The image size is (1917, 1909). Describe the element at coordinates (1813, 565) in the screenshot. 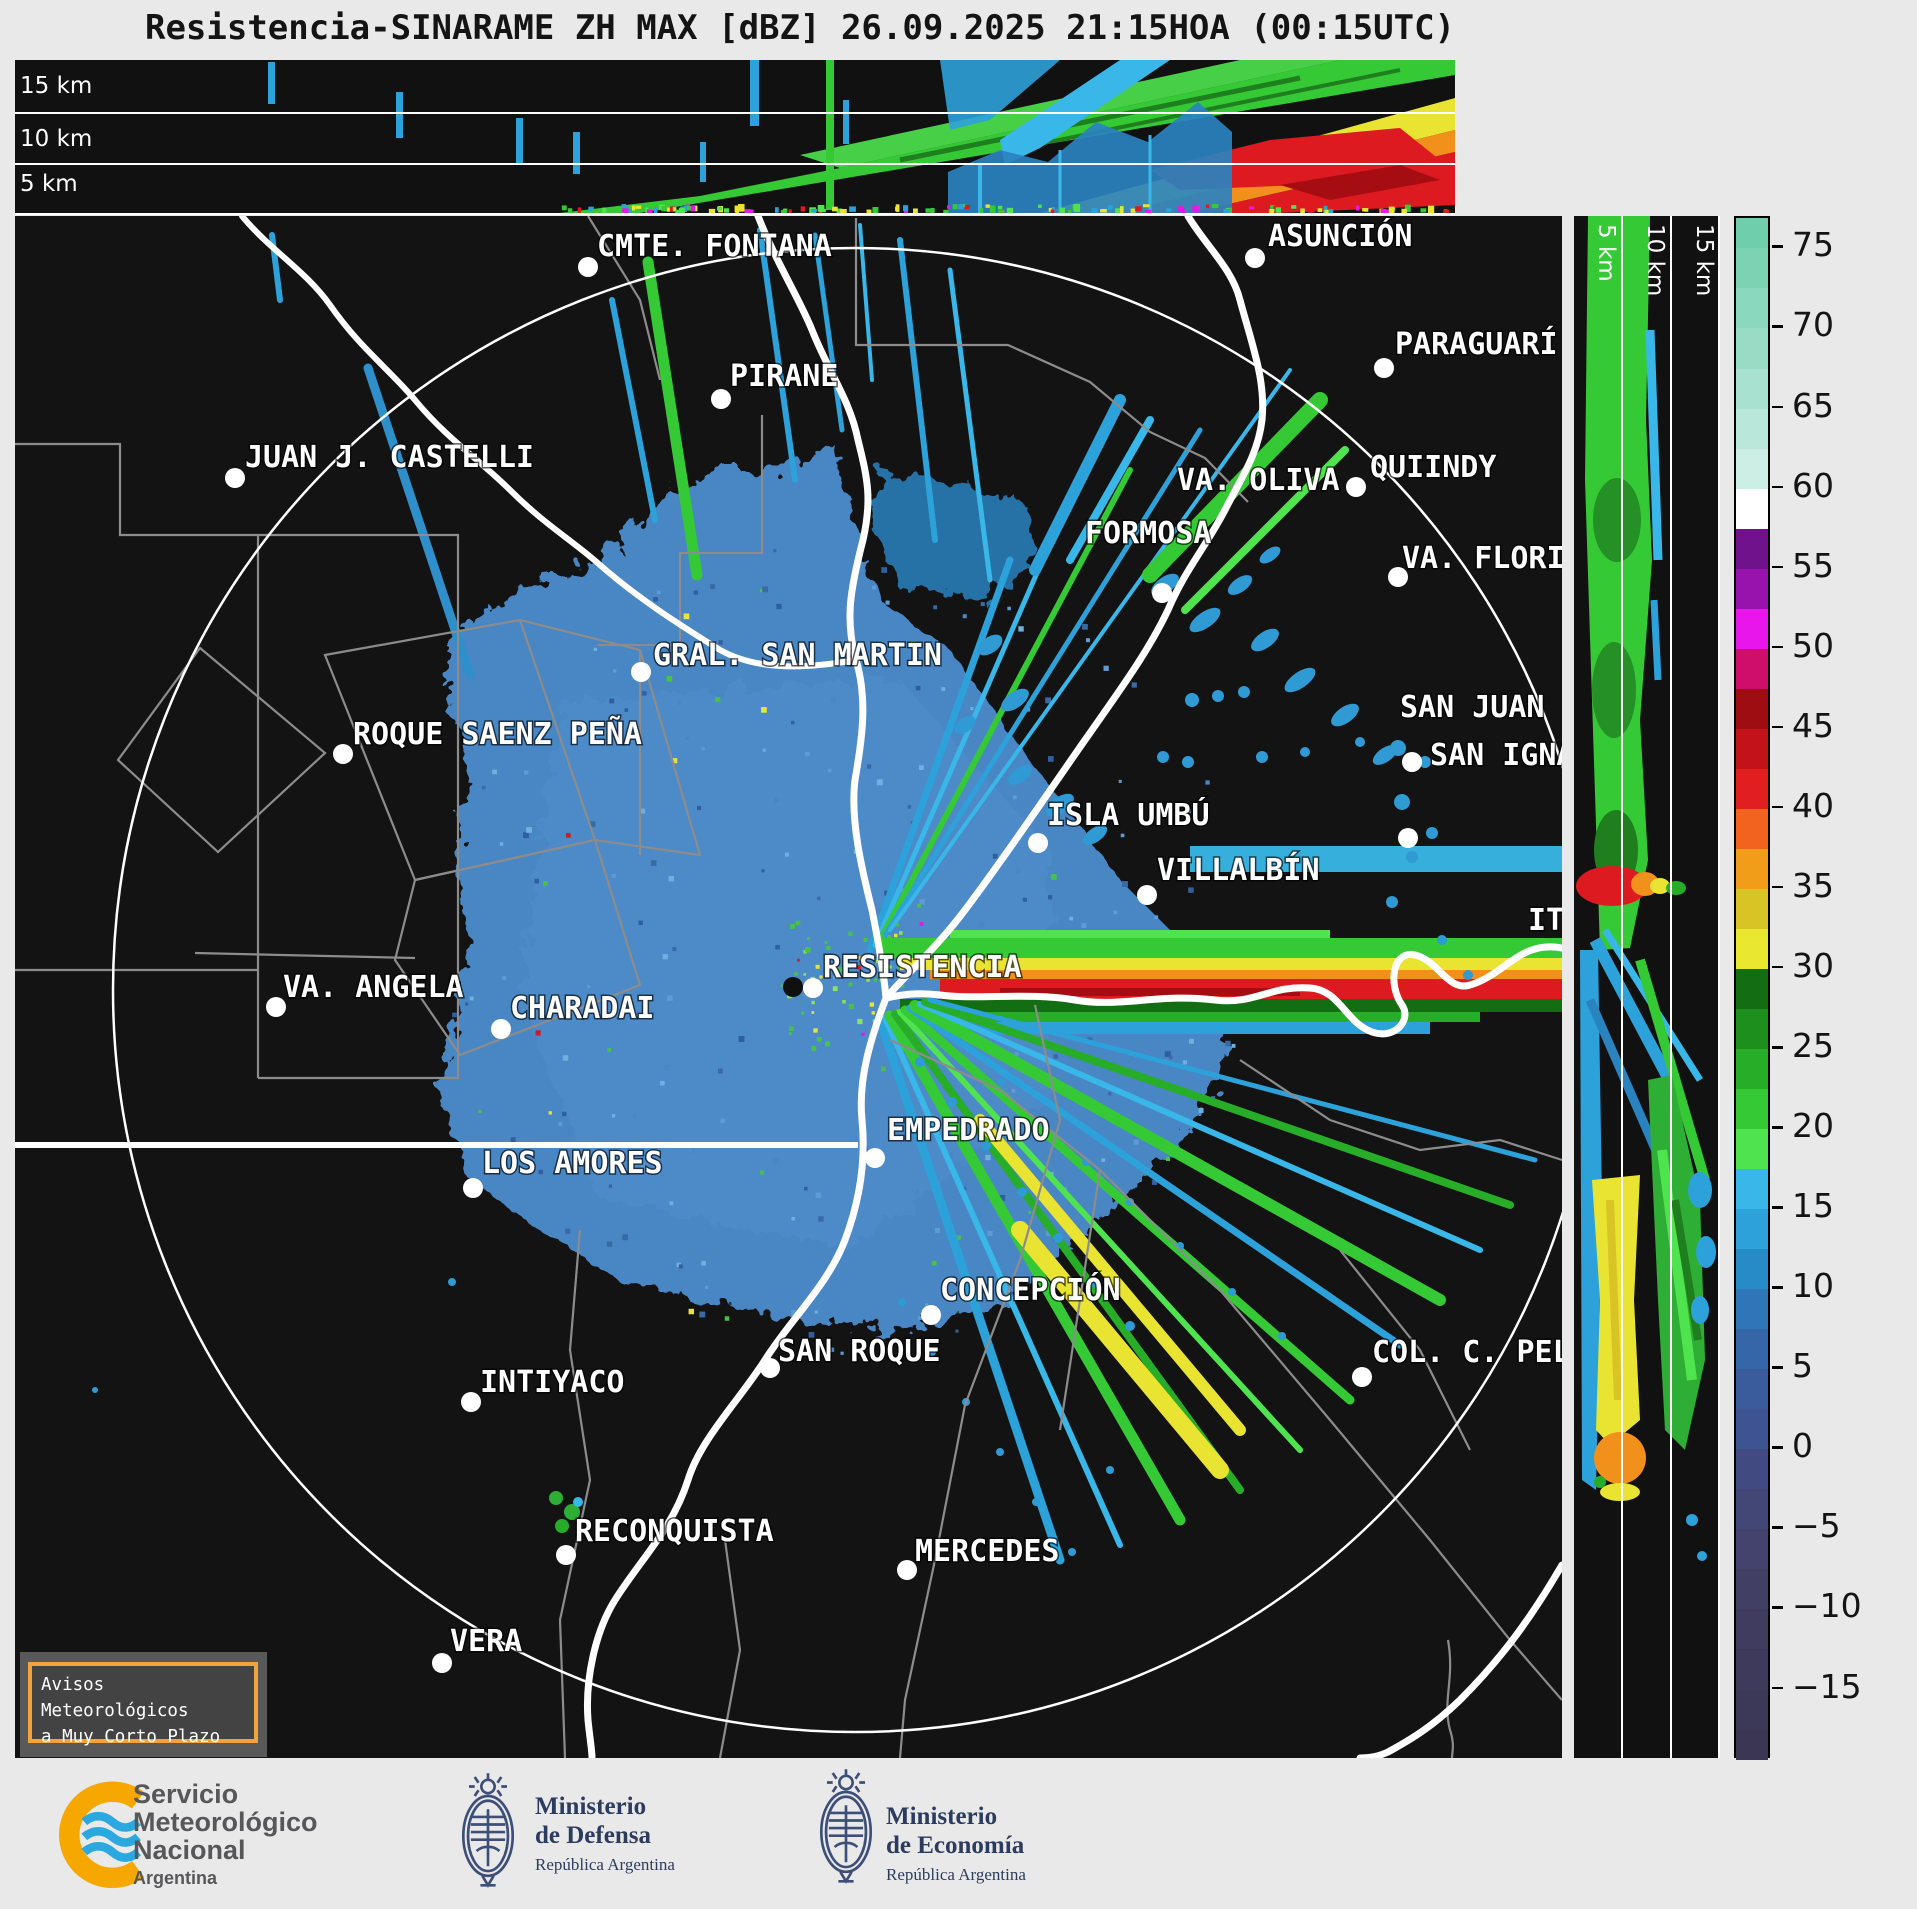

I see `colorbar-tick-label: 55` at that location.